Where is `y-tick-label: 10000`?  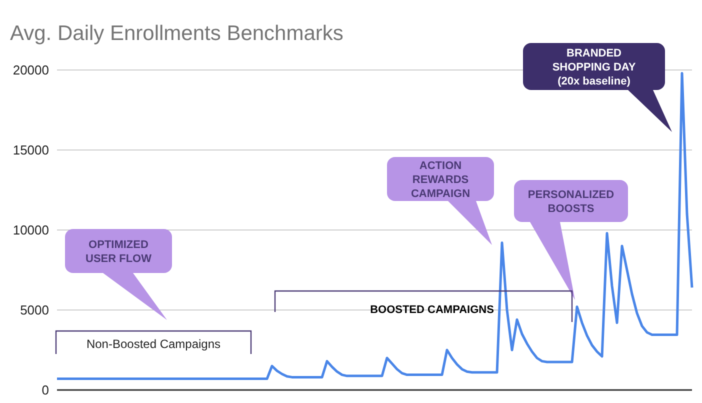 y-tick-label: 10000 is located at coordinates (30, 230).